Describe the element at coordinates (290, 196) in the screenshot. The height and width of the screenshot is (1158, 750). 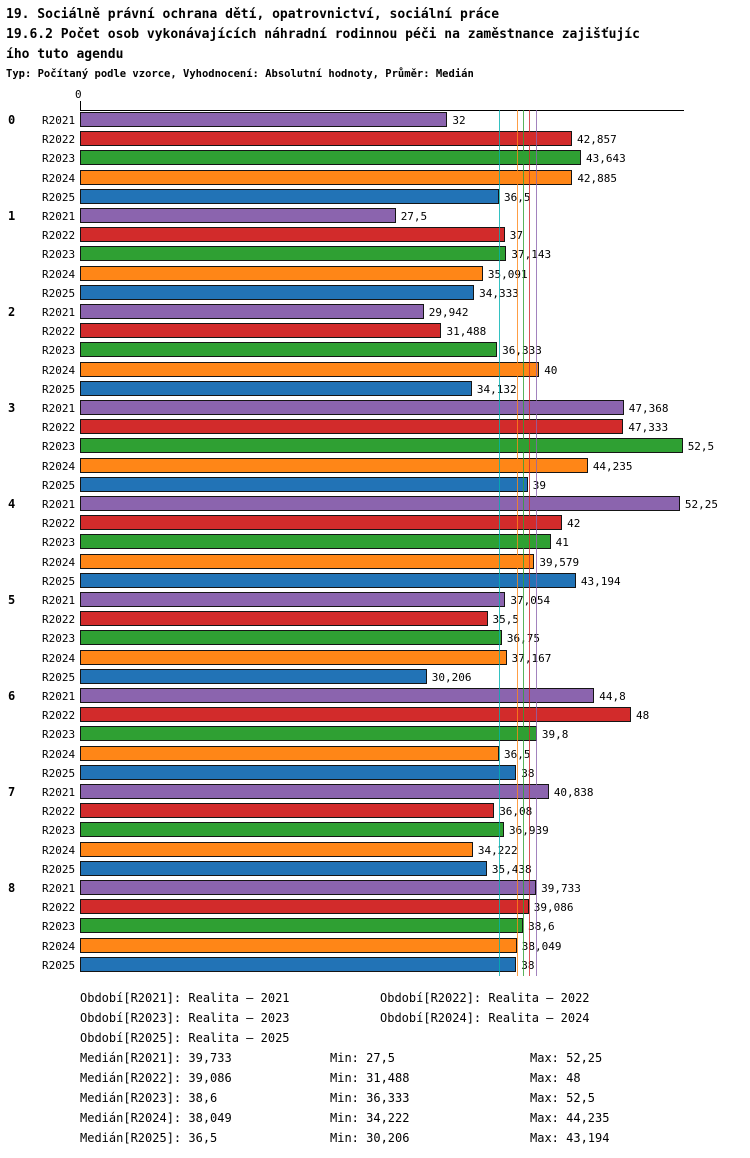
I see `bar-0-R2025` at that location.